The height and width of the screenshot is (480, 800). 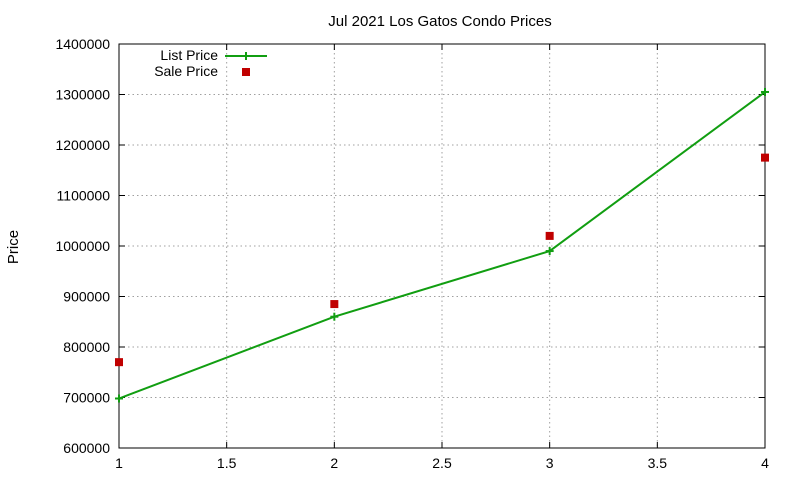 What do you see at coordinates (82, 246) in the screenshot?
I see `y-tick-label: 1000000` at bounding box center [82, 246].